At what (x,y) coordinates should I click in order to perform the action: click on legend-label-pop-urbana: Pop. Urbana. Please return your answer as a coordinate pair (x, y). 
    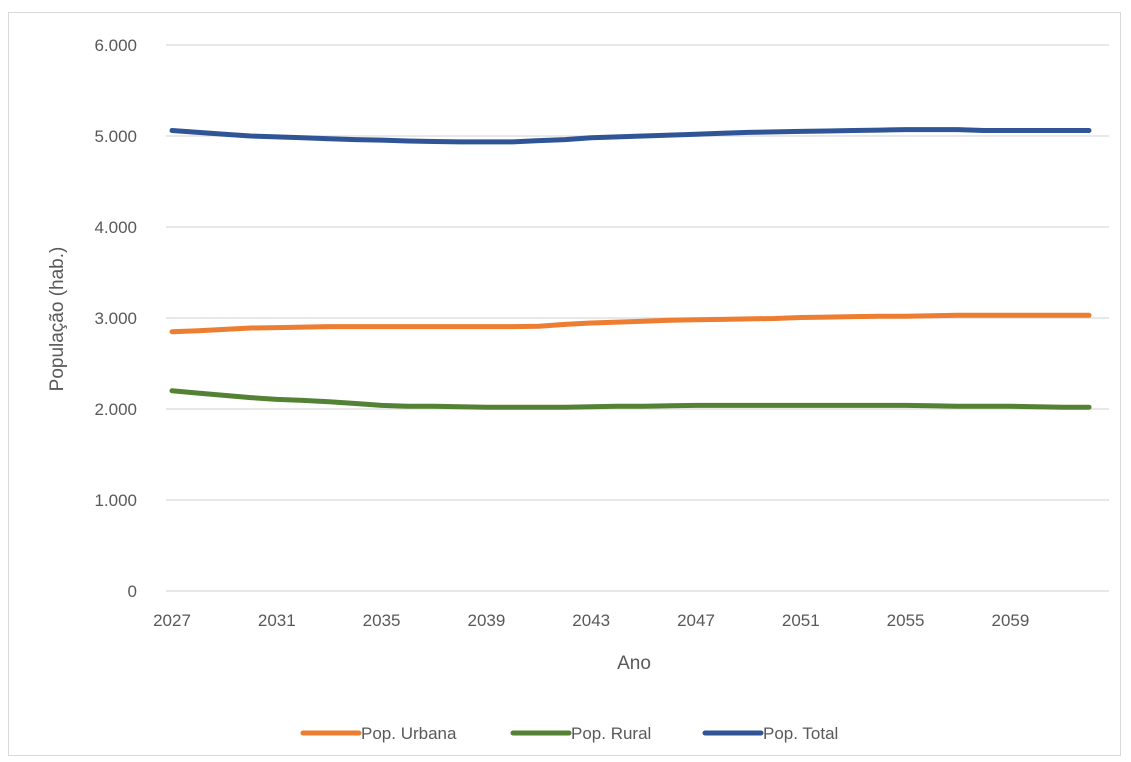
    Looking at the image, I should click on (409, 733).